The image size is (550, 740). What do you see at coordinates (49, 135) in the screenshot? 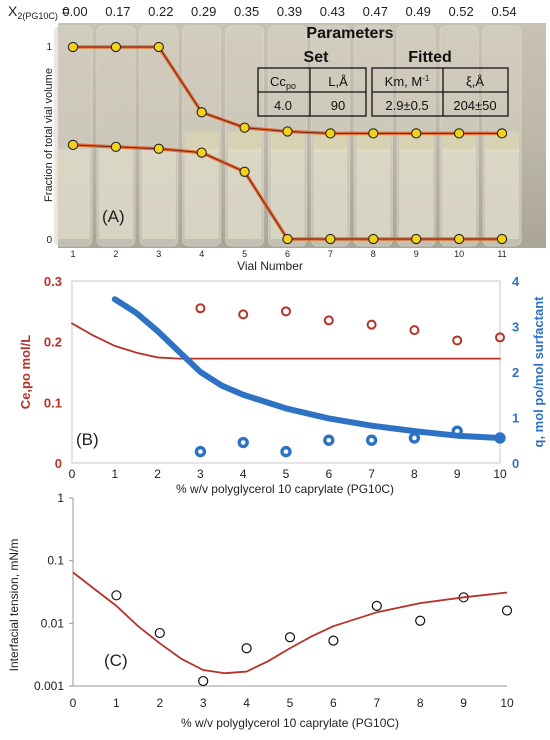
I see `panel-a-ylabel: Fraction of total vial volume` at bounding box center [49, 135].